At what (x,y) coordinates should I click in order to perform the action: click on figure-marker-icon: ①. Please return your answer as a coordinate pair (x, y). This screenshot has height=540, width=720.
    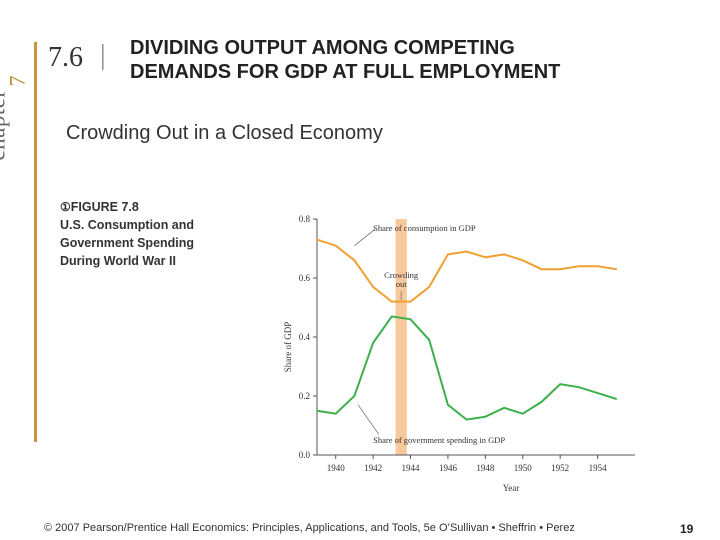
    Looking at the image, I should click on (65, 207).